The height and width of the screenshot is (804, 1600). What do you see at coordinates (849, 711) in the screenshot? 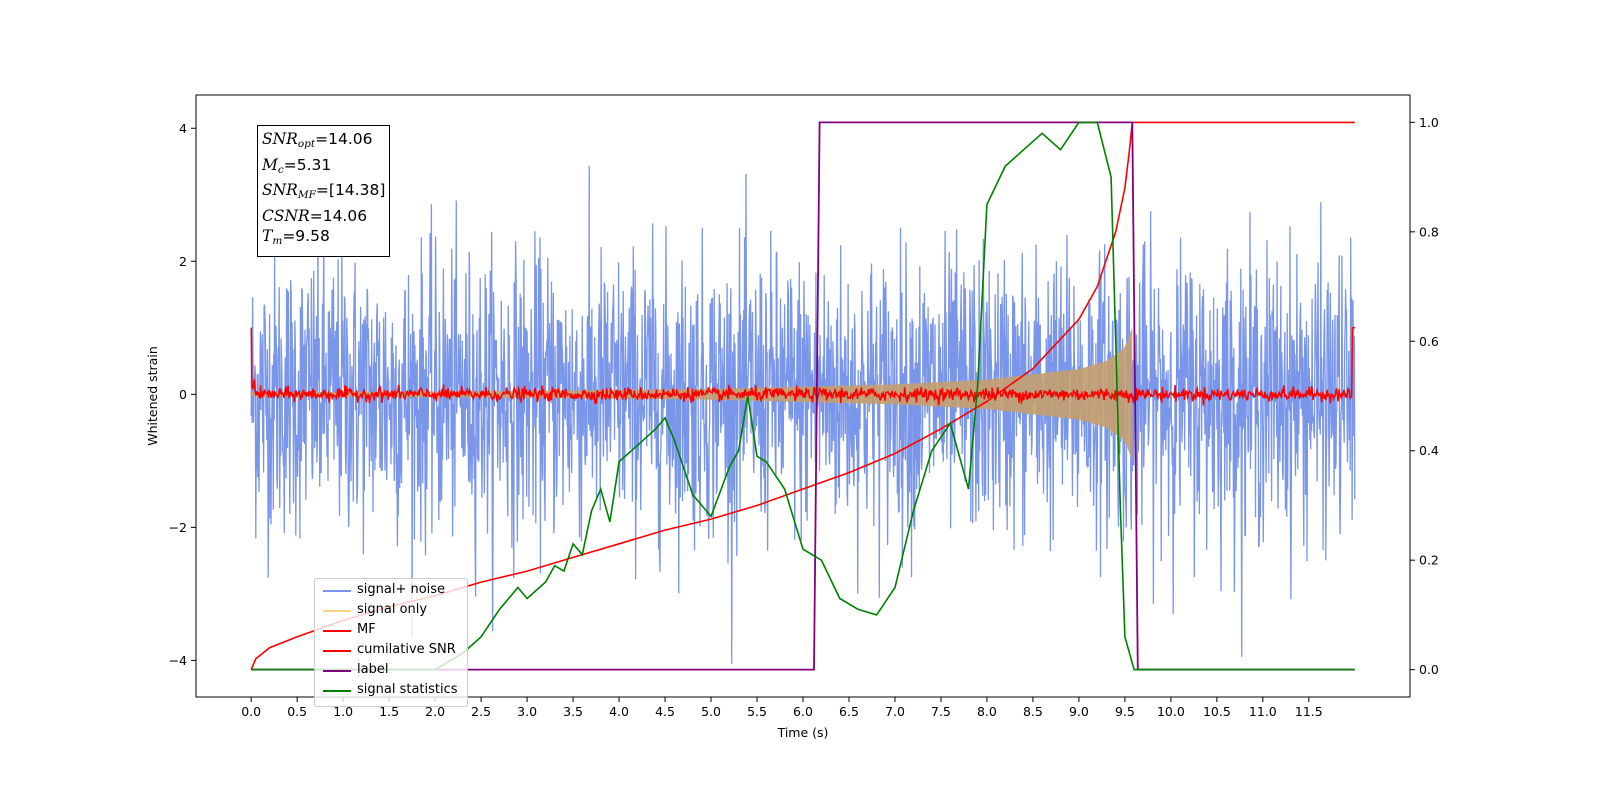
I see `x-tick-label: 6.5` at bounding box center [849, 711].